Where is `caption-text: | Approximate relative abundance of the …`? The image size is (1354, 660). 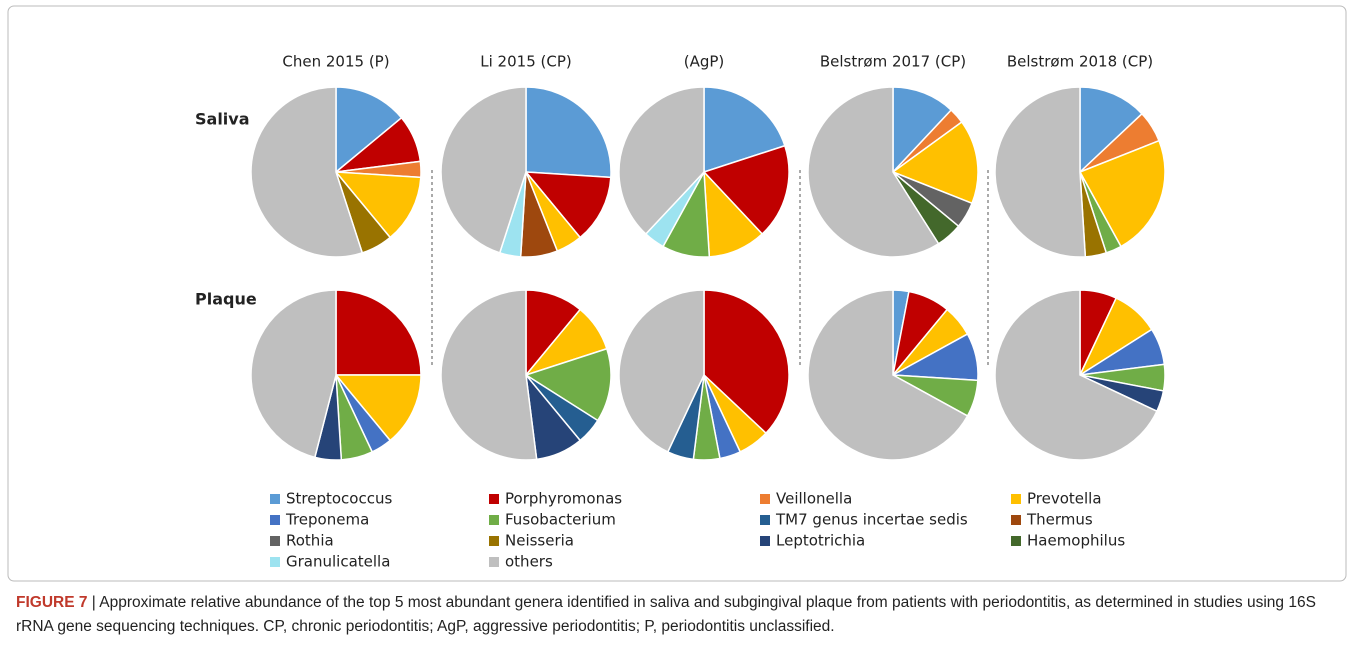
caption-text: | Approximate relative abundance of the … is located at coordinates (666, 614).